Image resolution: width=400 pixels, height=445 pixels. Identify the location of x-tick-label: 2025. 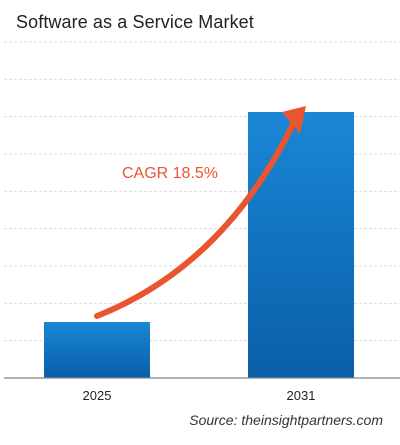
(97, 395).